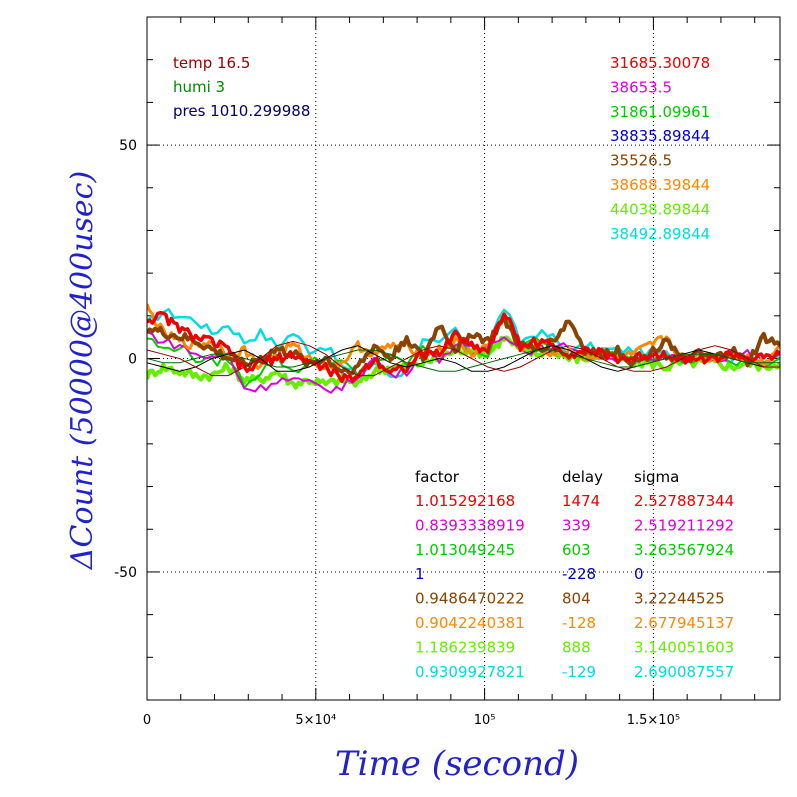 The width and height of the screenshot is (797, 797). I want to click on table-cell-sigma: 2.690087557, so click(684, 672).